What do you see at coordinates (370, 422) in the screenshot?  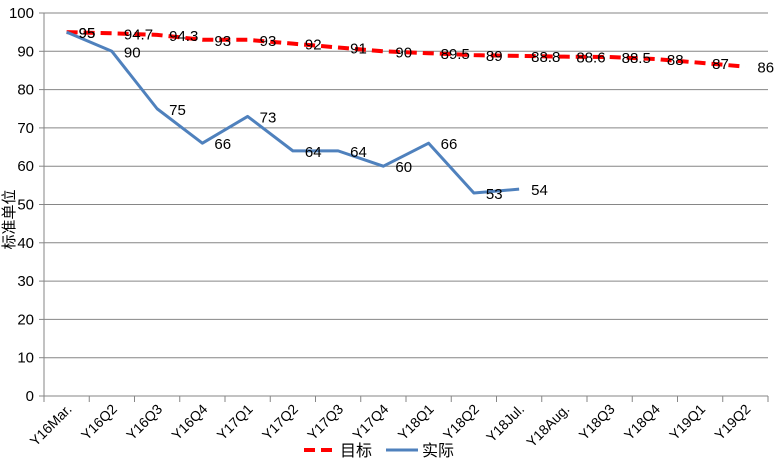 I see `x-tick-label: Y17Q4` at bounding box center [370, 422].